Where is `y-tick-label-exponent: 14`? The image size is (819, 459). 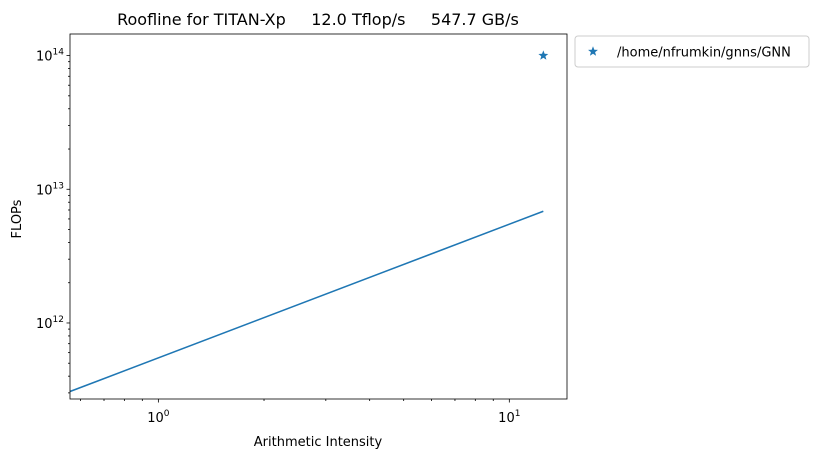 y-tick-label-exponent: 14 is located at coordinates (59, 53).